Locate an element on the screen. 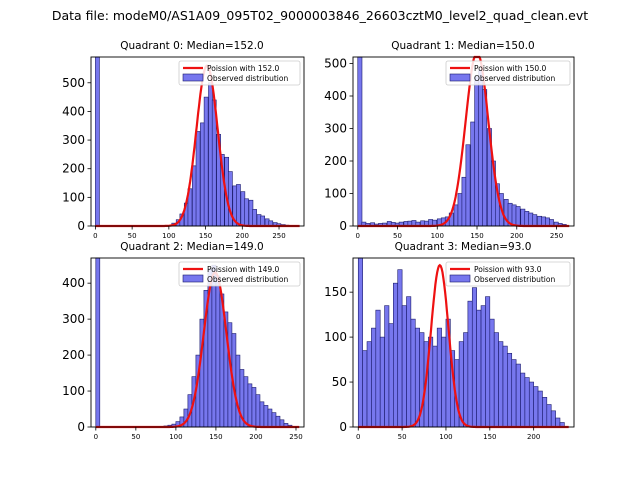 The image size is (640, 480). quadrant-3-title: Quadrant 3: Median=93.0 is located at coordinates (463, 247).